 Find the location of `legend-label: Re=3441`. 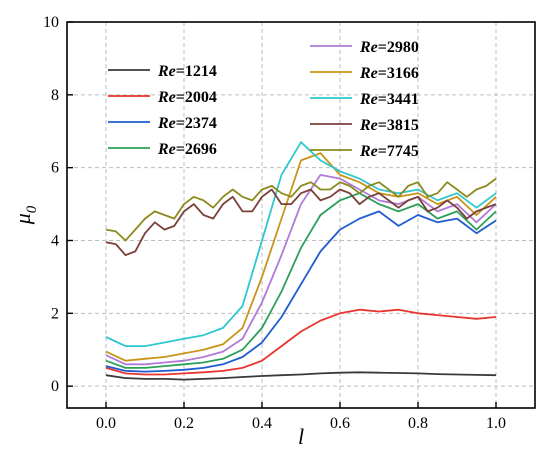

legend-label: Re=3441 is located at coordinates (389, 99).